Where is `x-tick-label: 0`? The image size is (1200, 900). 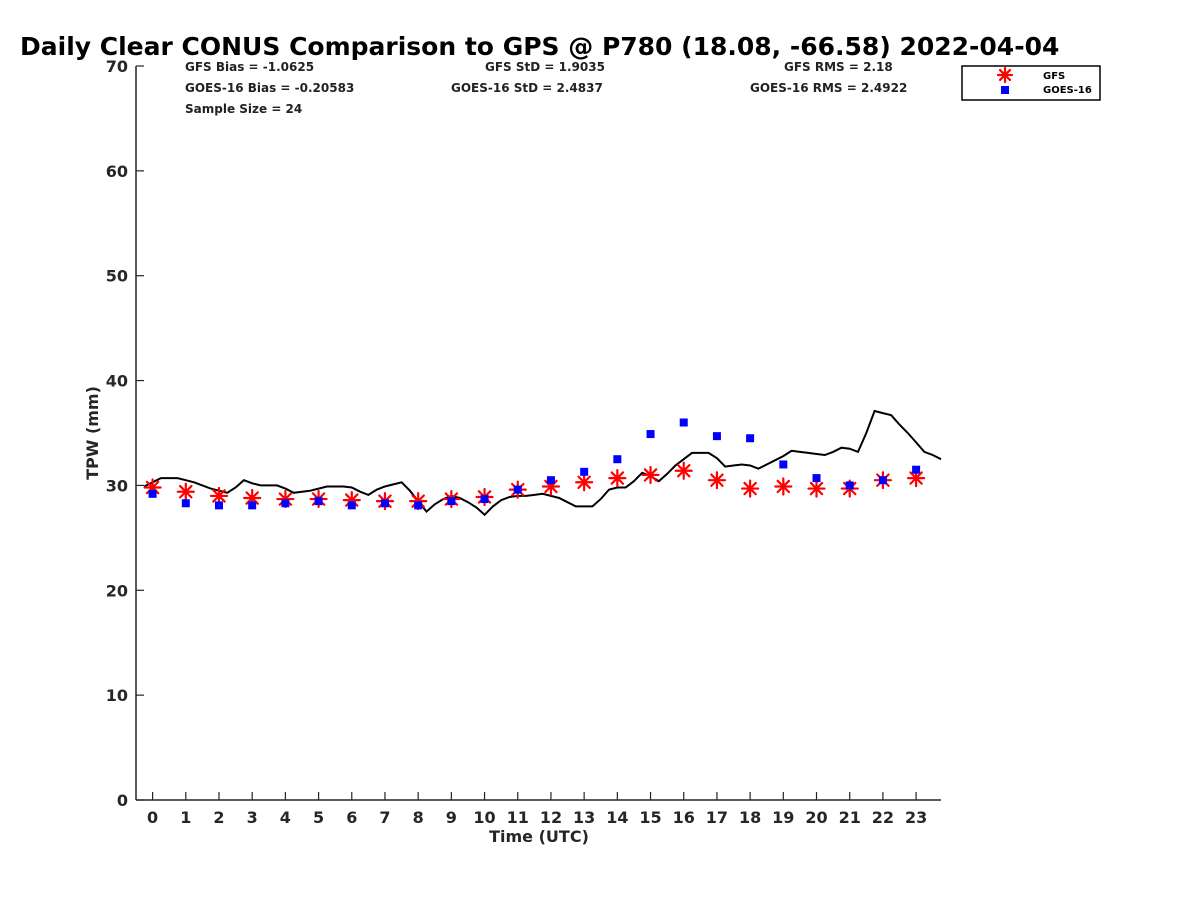
x-tick-label: 0 is located at coordinates (152, 817).